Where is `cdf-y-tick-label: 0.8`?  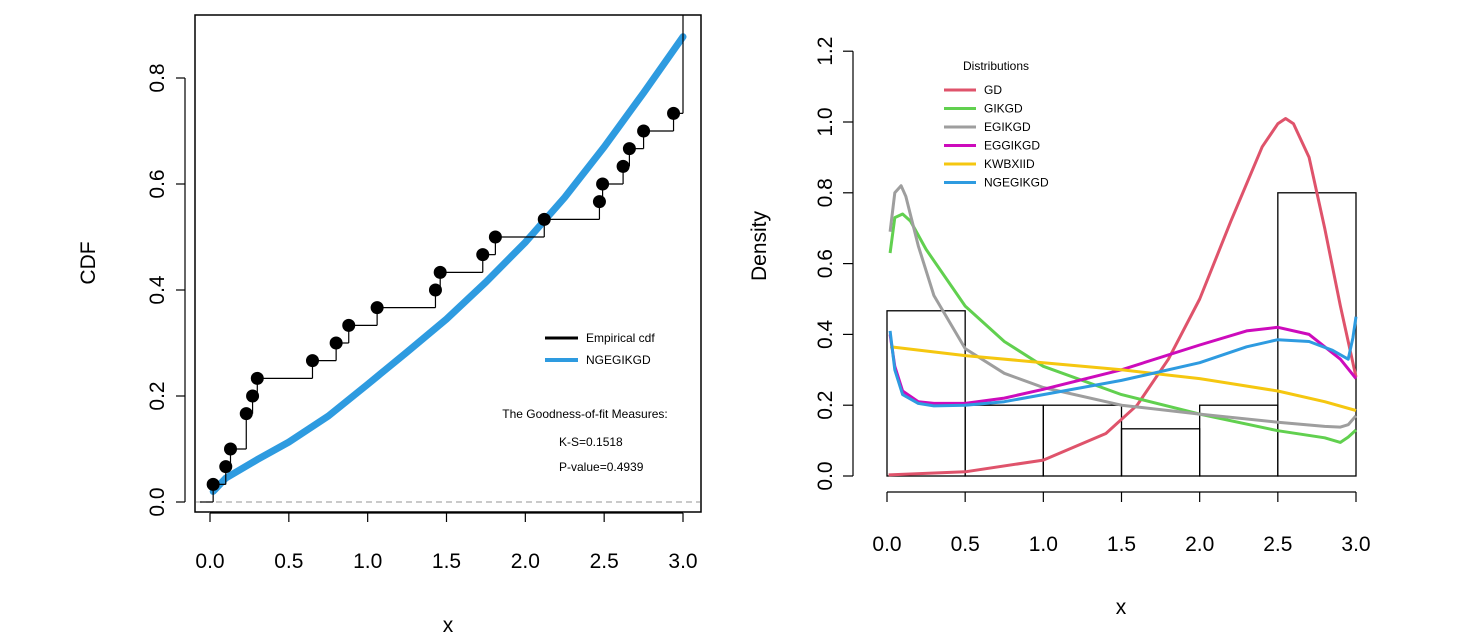 cdf-y-tick-label: 0.8 is located at coordinates (157, 77).